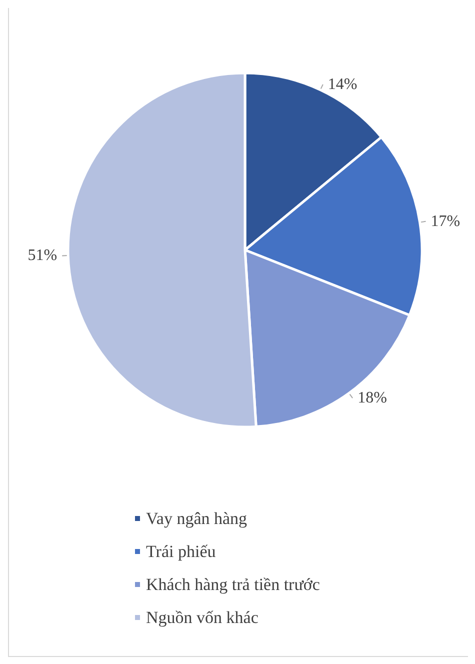  I want to click on legend-label: Trái phiếu, so click(181, 551).